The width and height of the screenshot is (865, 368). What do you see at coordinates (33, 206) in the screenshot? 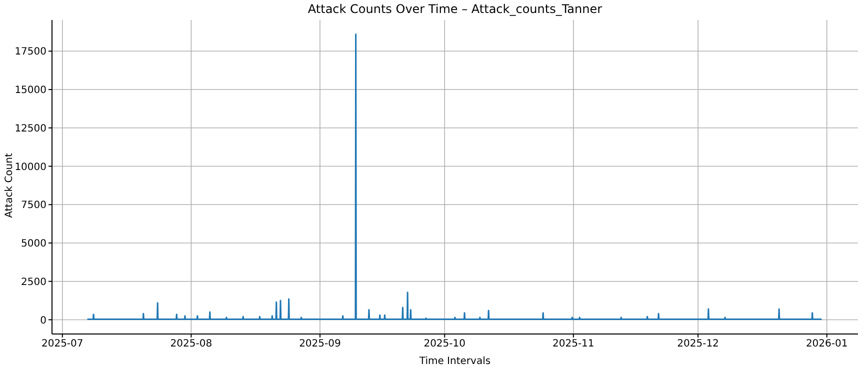
I see `y-tick-label: 7500` at bounding box center [33, 206].